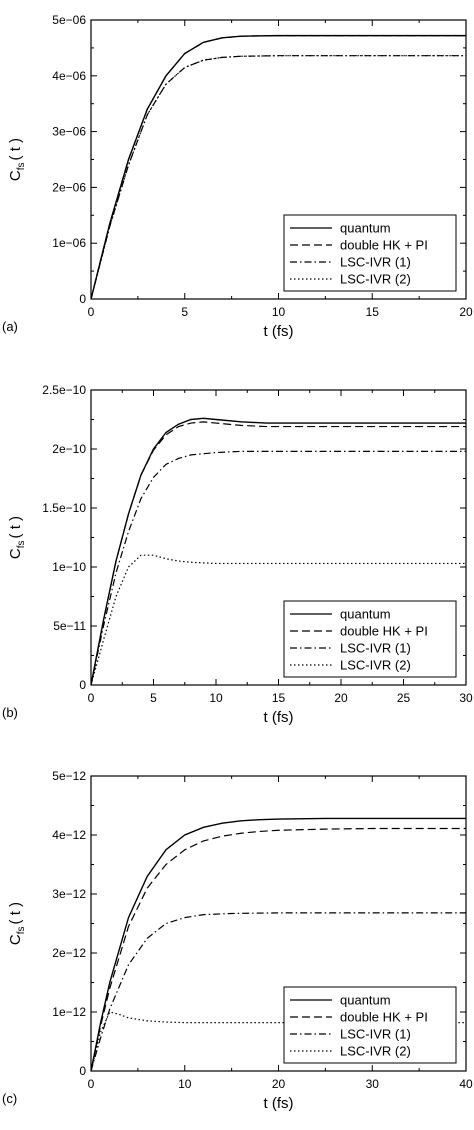 The height and width of the screenshot is (1130, 474). Describe the element at coordinates (69, 76) in the screenshot. I see `y-tick-label: 4e−06` at that location.